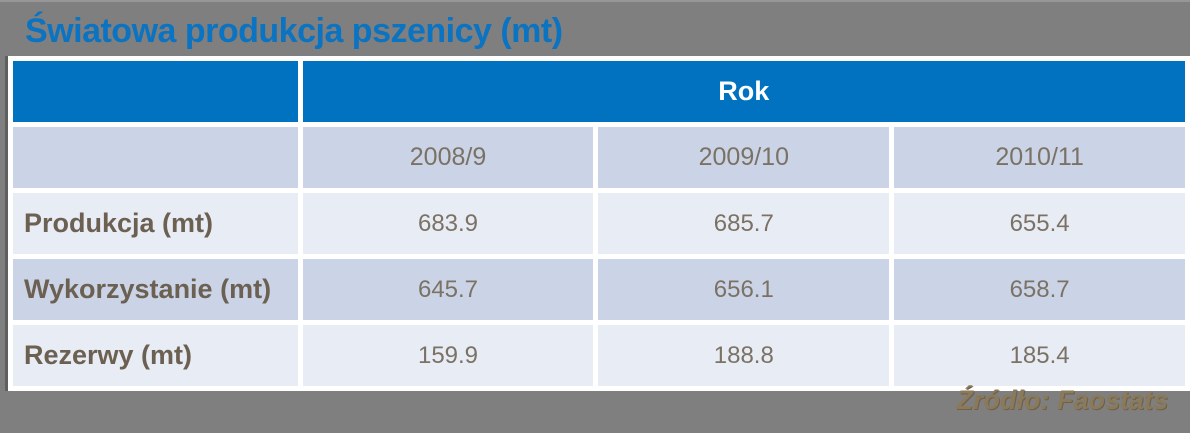 The image size is (1190, 433). What do you see at coordinates (155, 289) in the screenshot?
I see `row-label-cell: Wykorzystanie (mt)` at bounding box center [155, 289].